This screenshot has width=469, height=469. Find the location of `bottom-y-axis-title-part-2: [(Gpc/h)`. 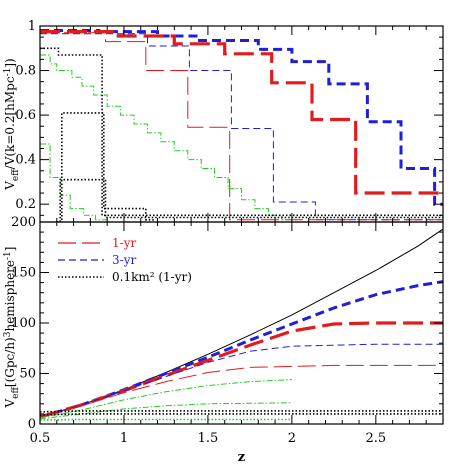

bottom-y-axis-title-part-2: [(Gpc/h) is located at coordinates (10, 362).